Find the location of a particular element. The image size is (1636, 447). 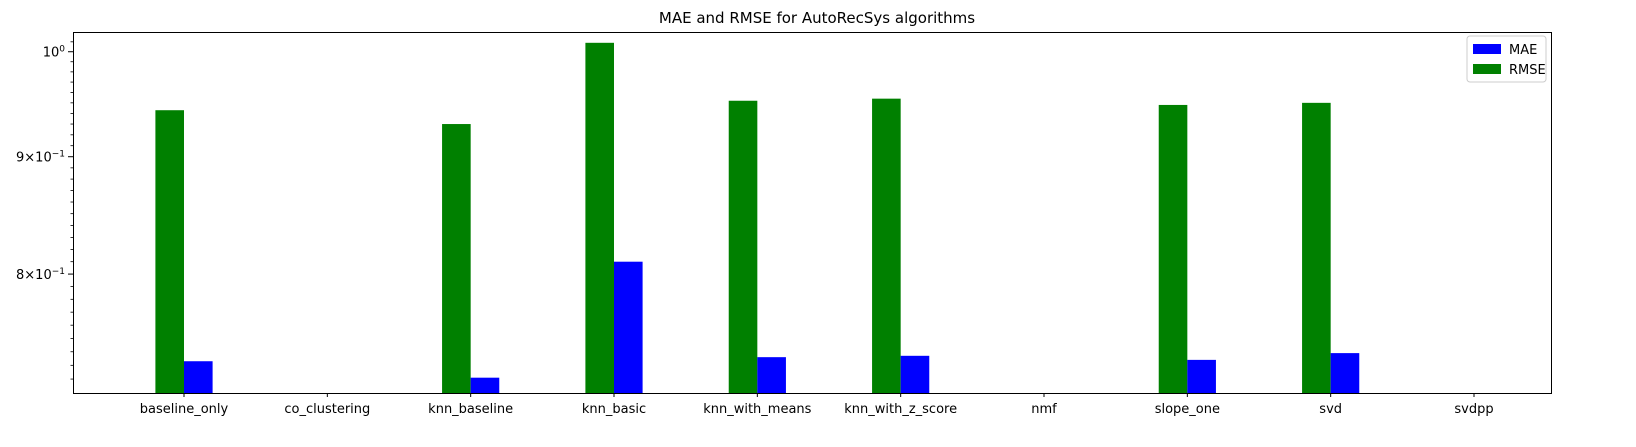

bar-rmse-knn_with_z_score is located at coordinates (886, 245).